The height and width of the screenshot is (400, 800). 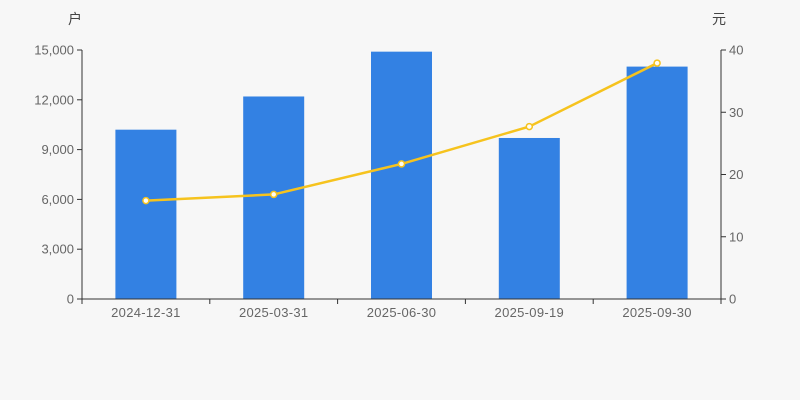 What do you see at coordinates (146, 312) in the screenshot?
I see `x-axis-category-label: 2024-12-31` at bounding box center [146, 312].